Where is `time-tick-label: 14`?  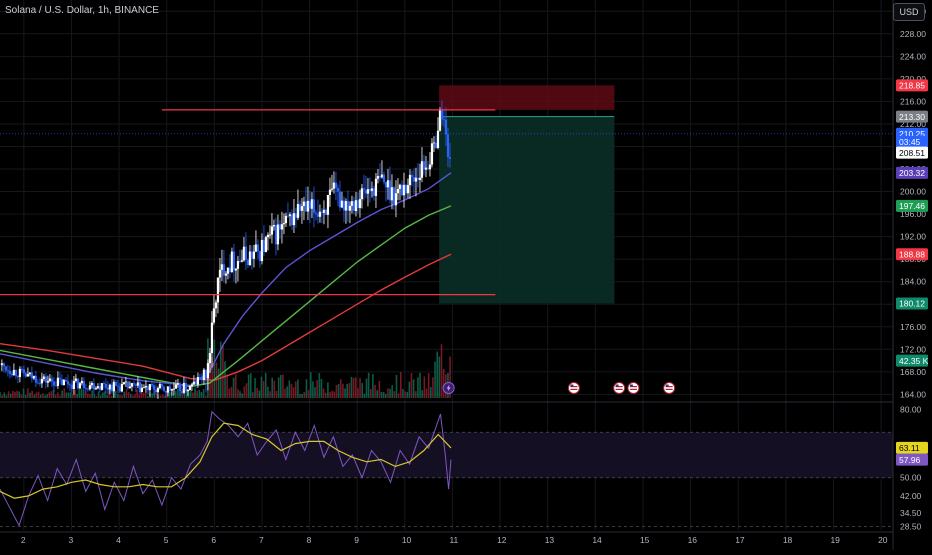
time-tick-label: 14 is located at coordinates (597, 540).